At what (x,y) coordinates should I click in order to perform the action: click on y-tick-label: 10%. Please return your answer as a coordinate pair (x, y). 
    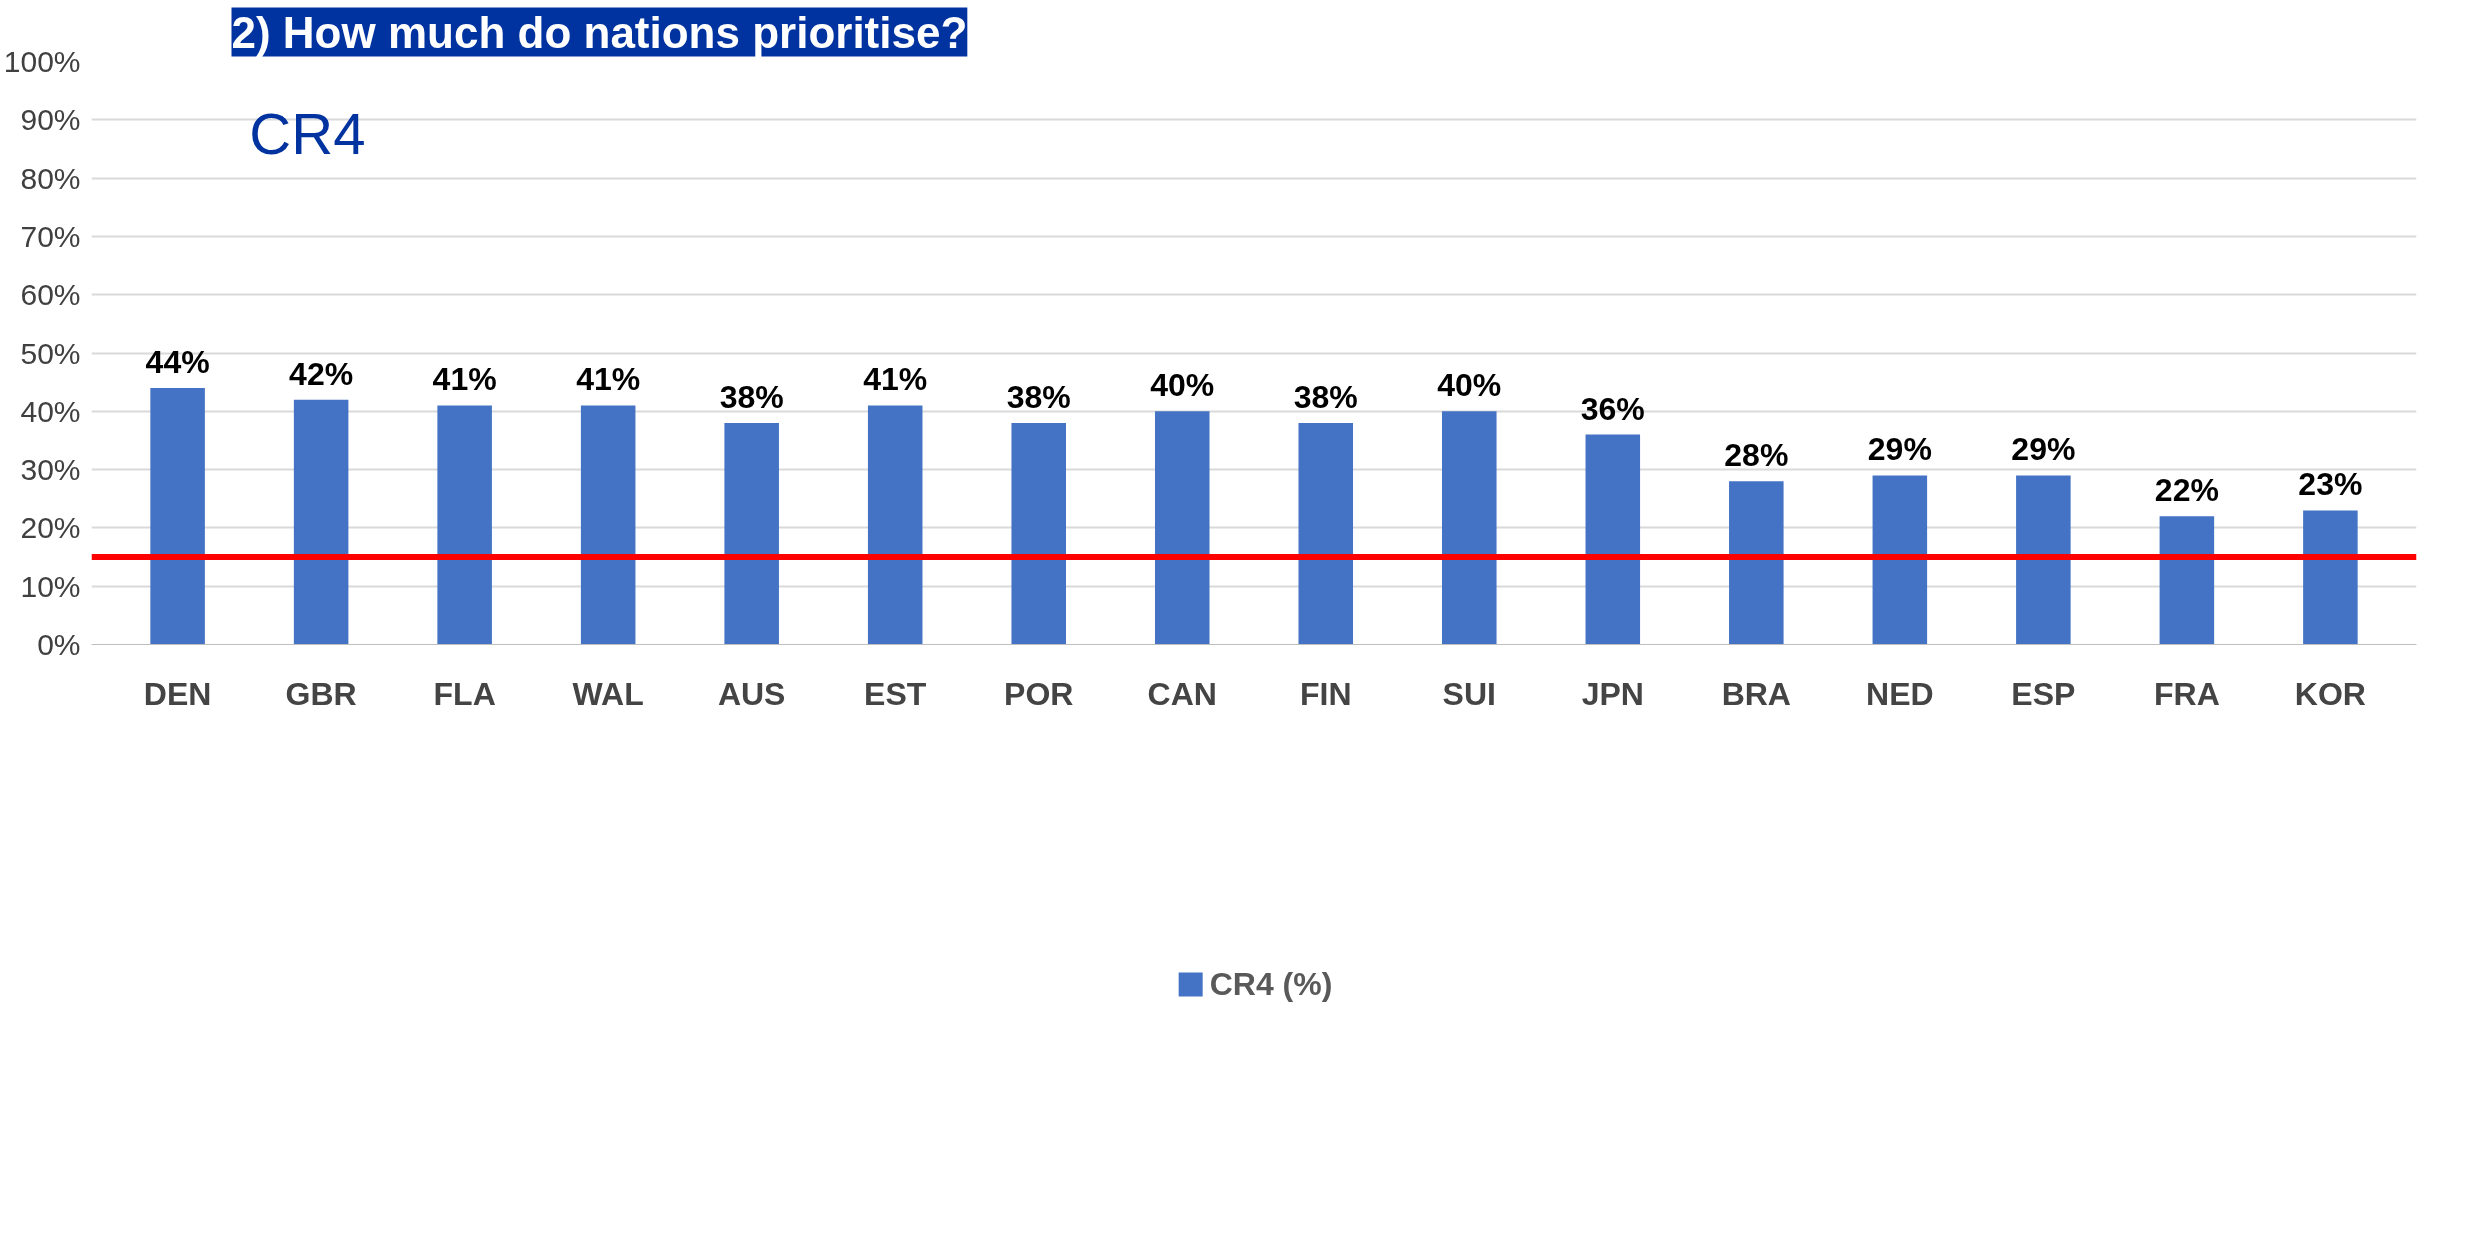
    Looking at the image, I should click on (50, 586).